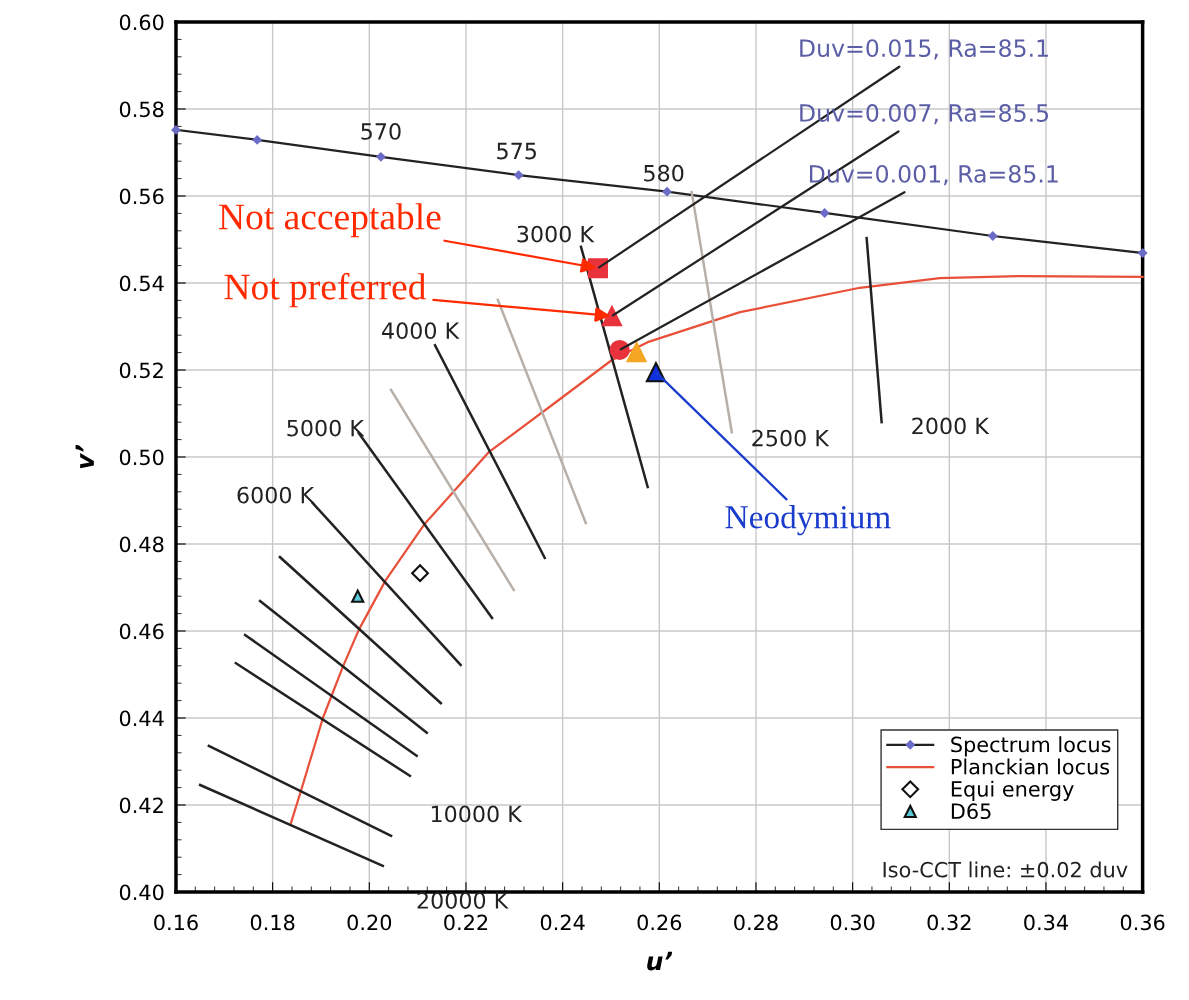 The height and width of the screenshot is (1000, 1189). What do you see at coordinates (516, 151) in the screenshot?
I see `annotation: 575` at bounding box center [516, 151].